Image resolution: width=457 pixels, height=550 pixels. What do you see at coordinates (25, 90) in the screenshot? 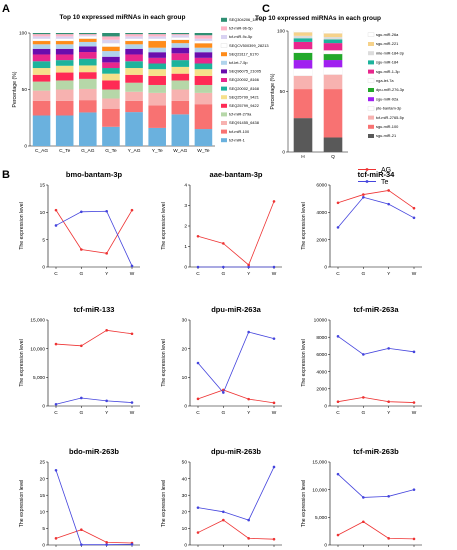
I see `y-tick-label: 50` at bounding box center [25, 90].